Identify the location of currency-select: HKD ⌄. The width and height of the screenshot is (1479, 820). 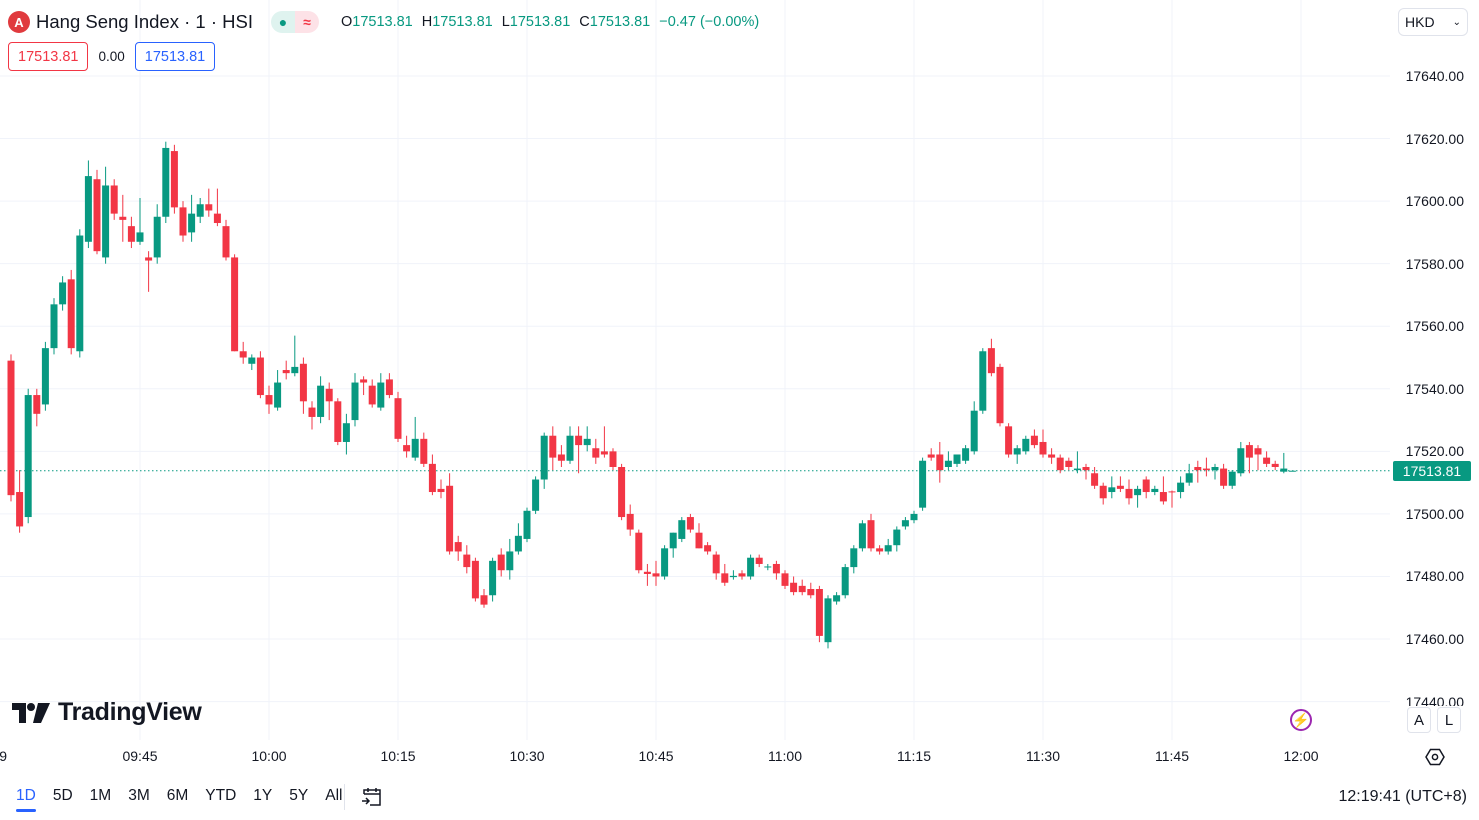
(1433, 22).